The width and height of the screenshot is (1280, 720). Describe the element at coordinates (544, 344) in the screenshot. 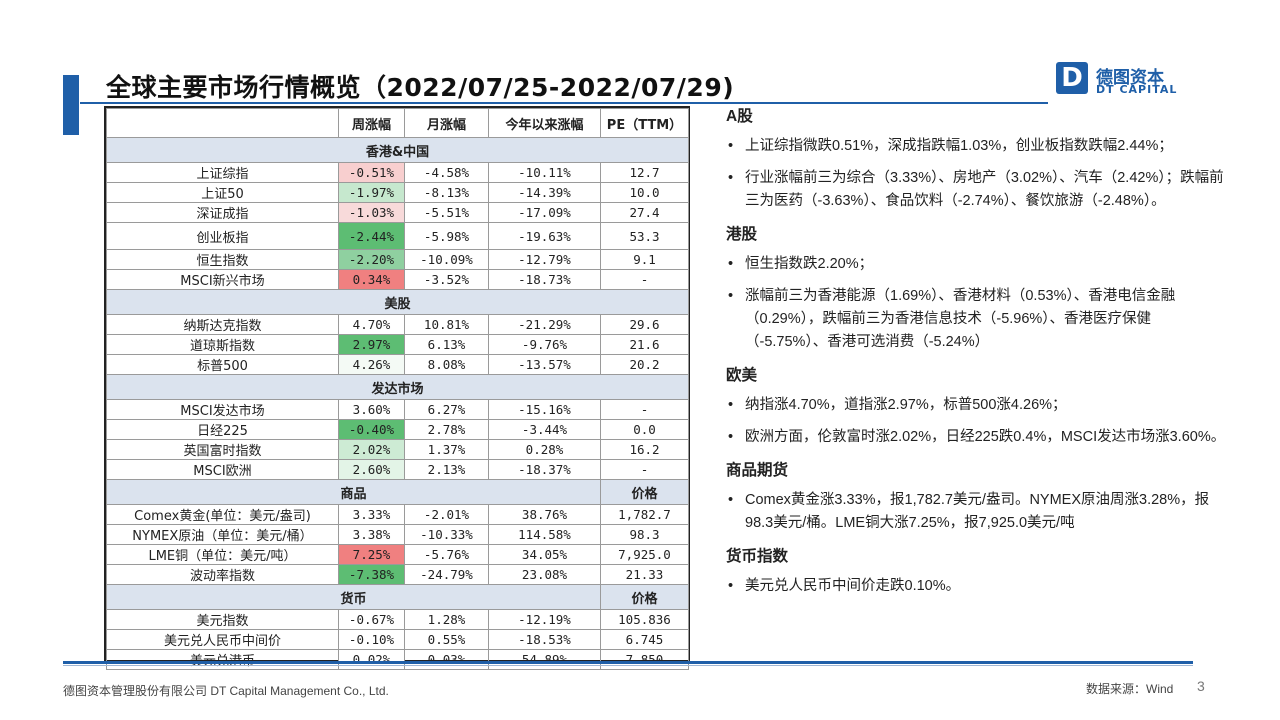

I see `ytd-change: -9.76%` at that location.